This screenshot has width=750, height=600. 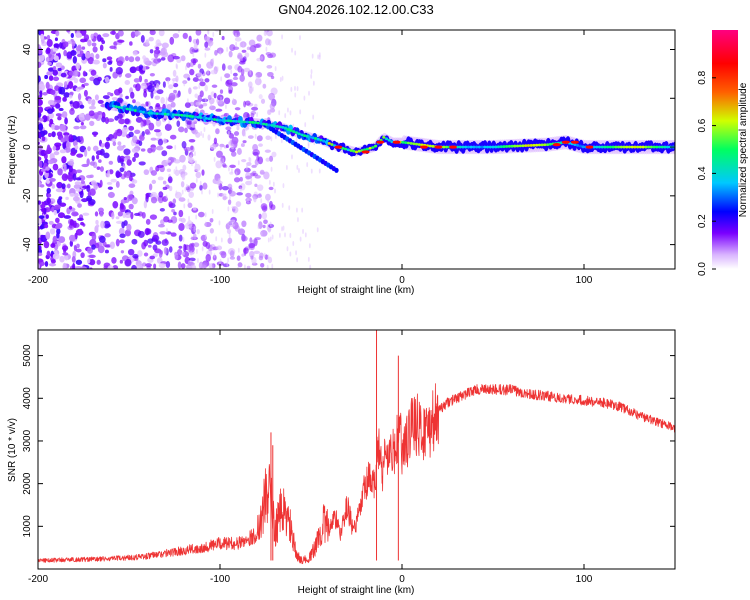 I want to click on spectrogram-x-tick-label: -100, so click(x=220, y=280).